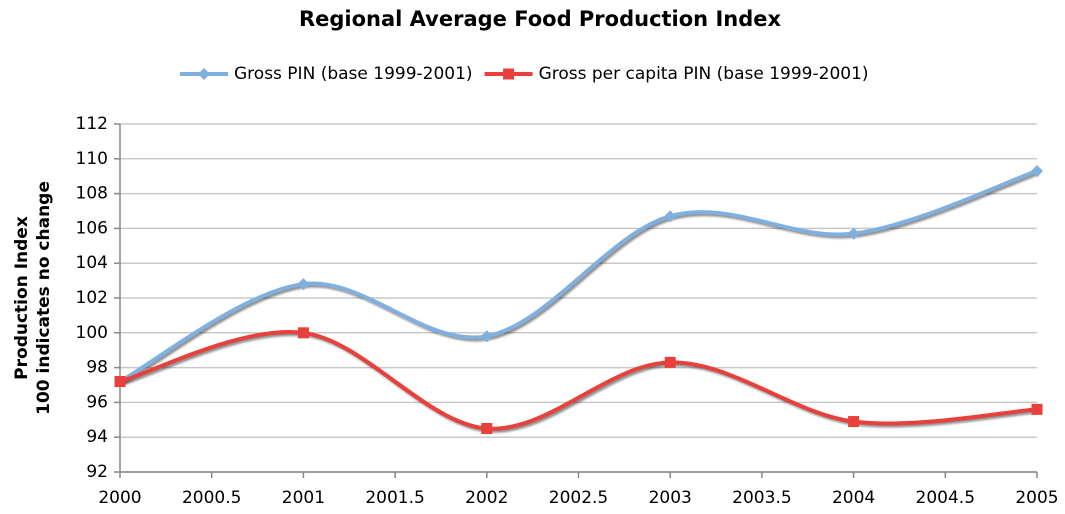  I want to click on x-tick-label: 2004, so click(853, 498).